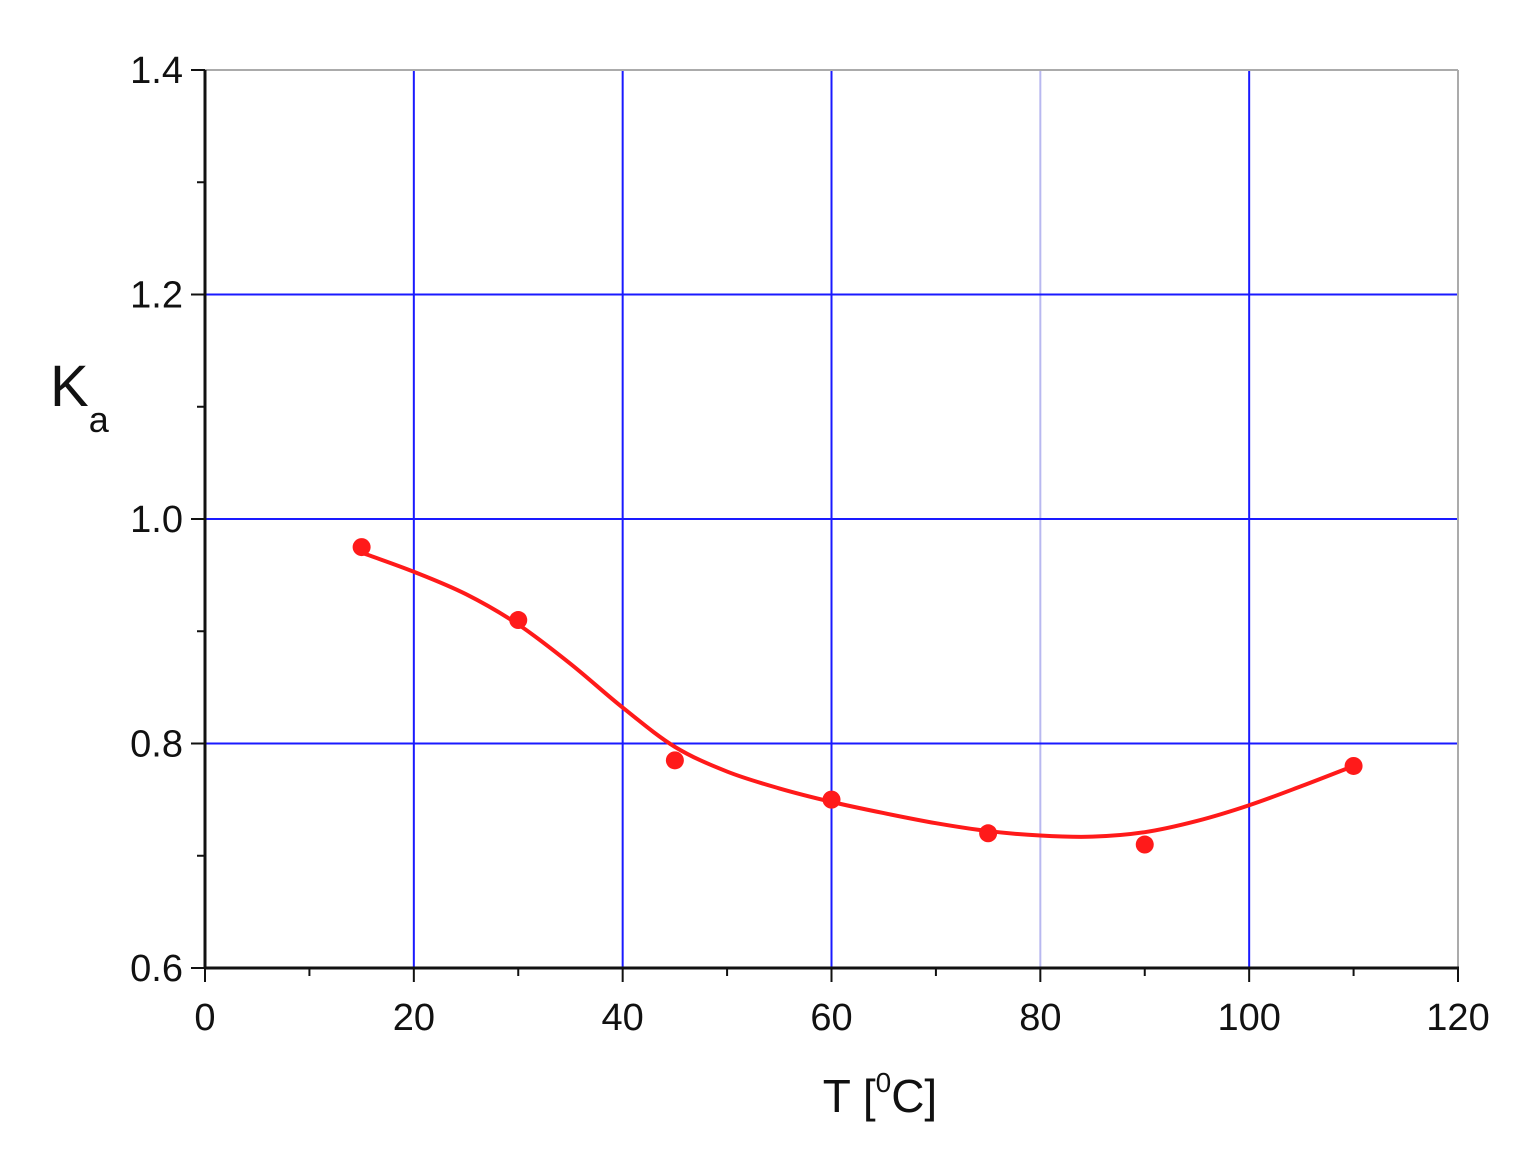 The image size is (1532, 1164). Describe the element at coordinates (156, 969) in the screenshot. I see `y-tick-label: 0.6` at that location.